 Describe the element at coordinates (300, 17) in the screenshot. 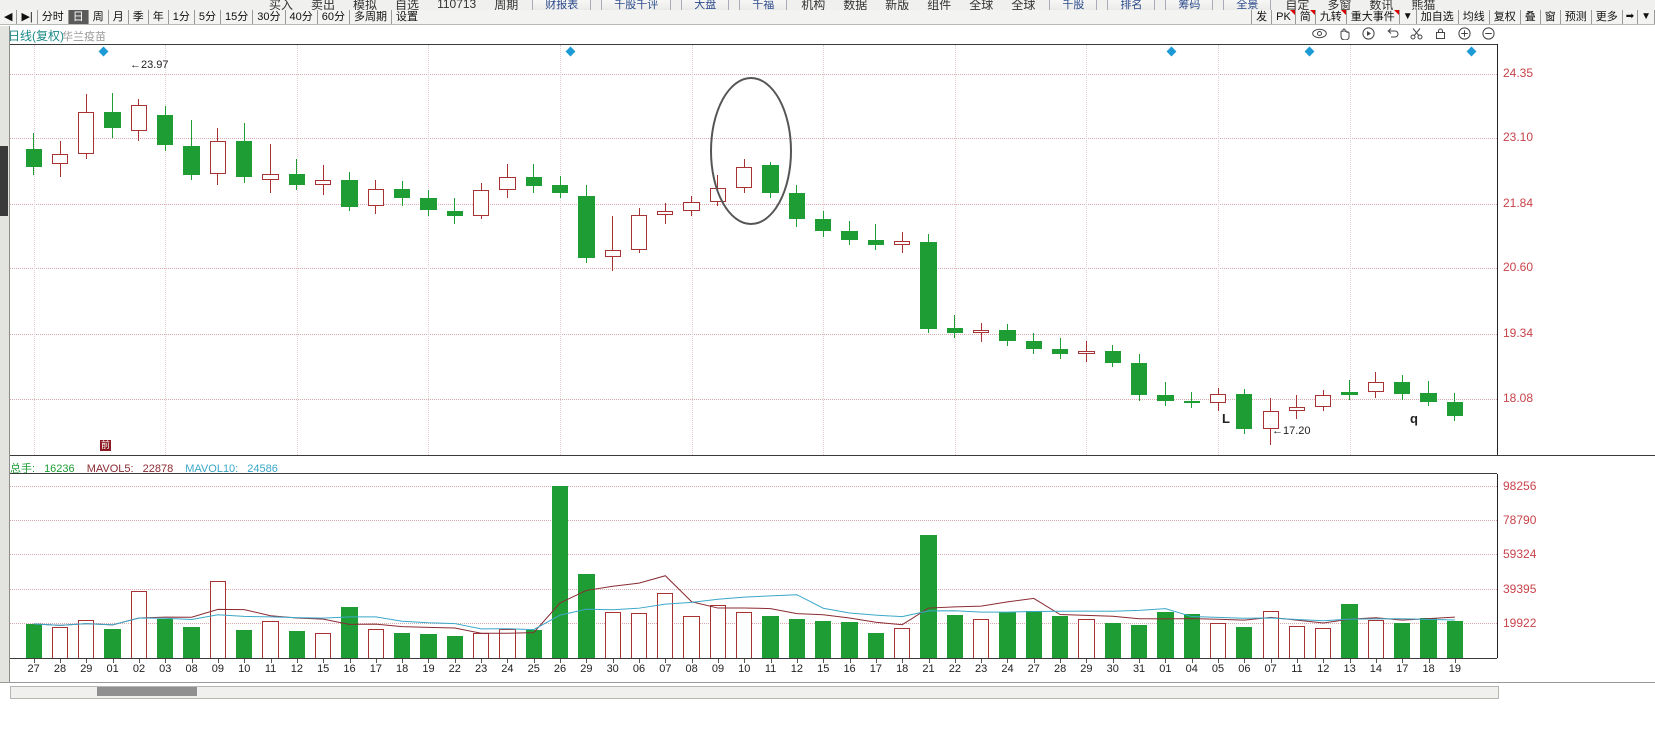

I see `period-button-40分: 40分` at that location.